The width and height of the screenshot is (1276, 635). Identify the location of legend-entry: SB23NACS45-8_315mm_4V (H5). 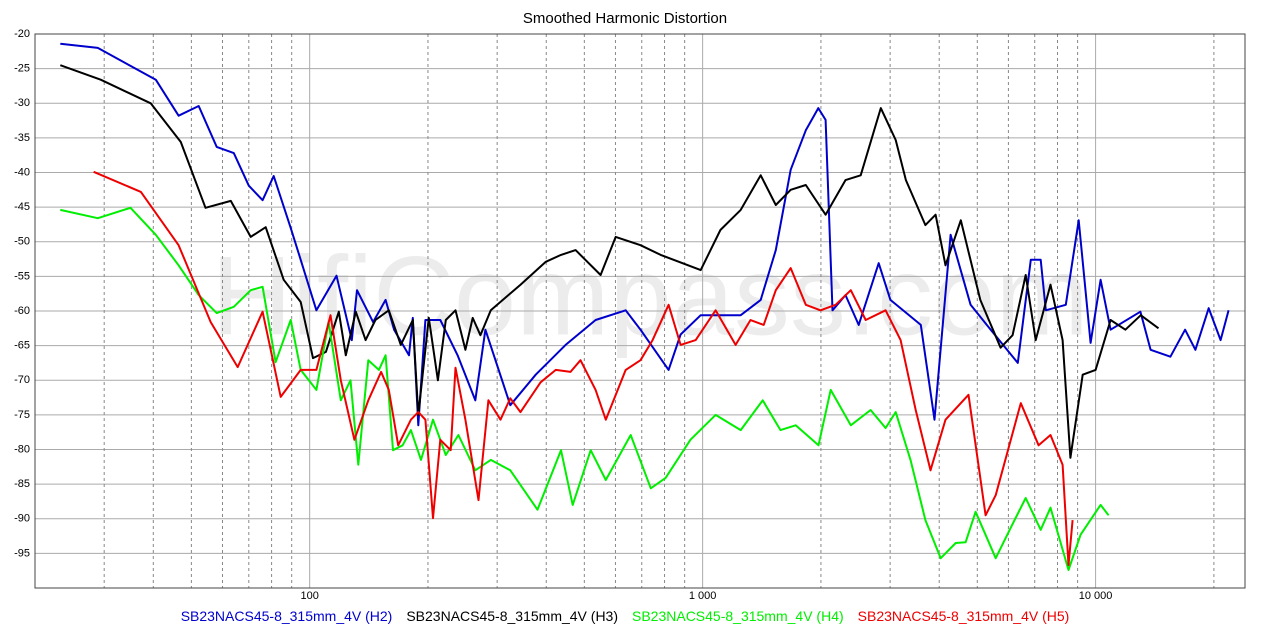
(964, 616).